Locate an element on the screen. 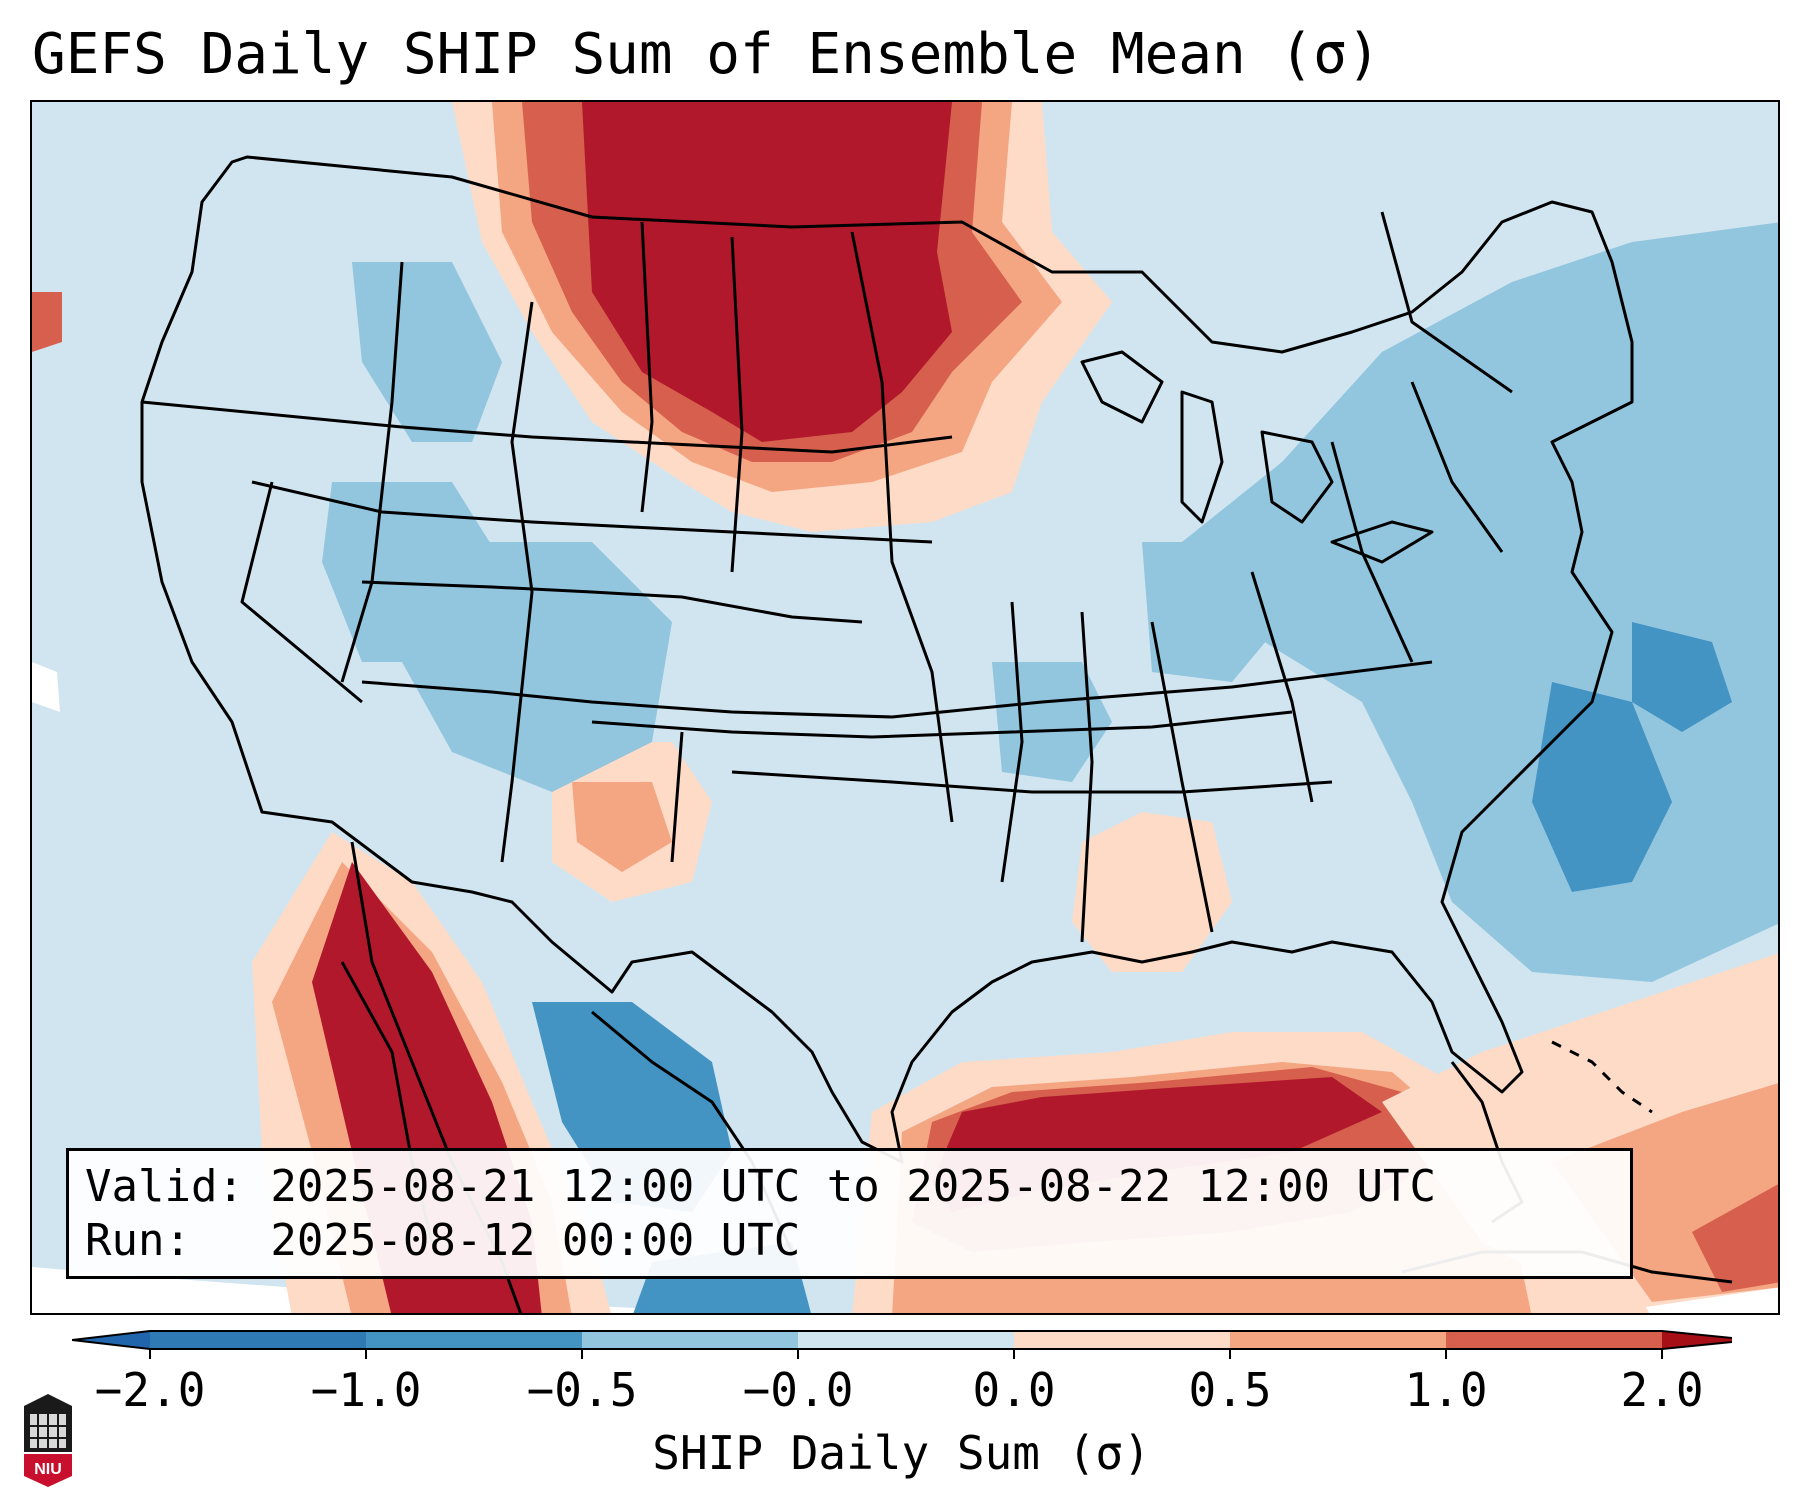 This screenshot has height=1506, width=1803. colorbar-tick-label: −1.0 is located at coordinates (366, 1390).